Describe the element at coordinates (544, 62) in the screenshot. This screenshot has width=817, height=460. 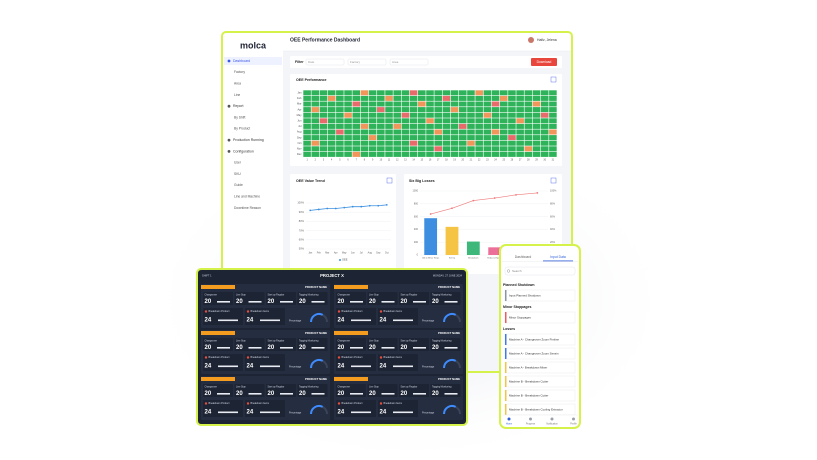
I see `download-button` at that location.